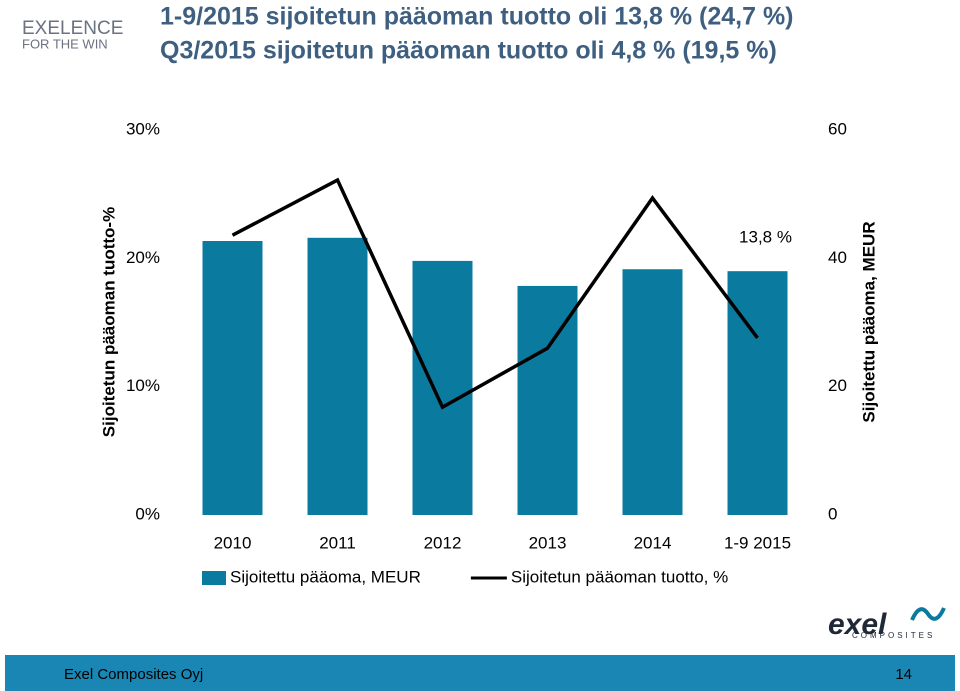 The height and width of the screenshot is (691, 960). Describe the element at coordinates (143, 128) in the screenshot. I see `y-tick-label: 30%` at that location.